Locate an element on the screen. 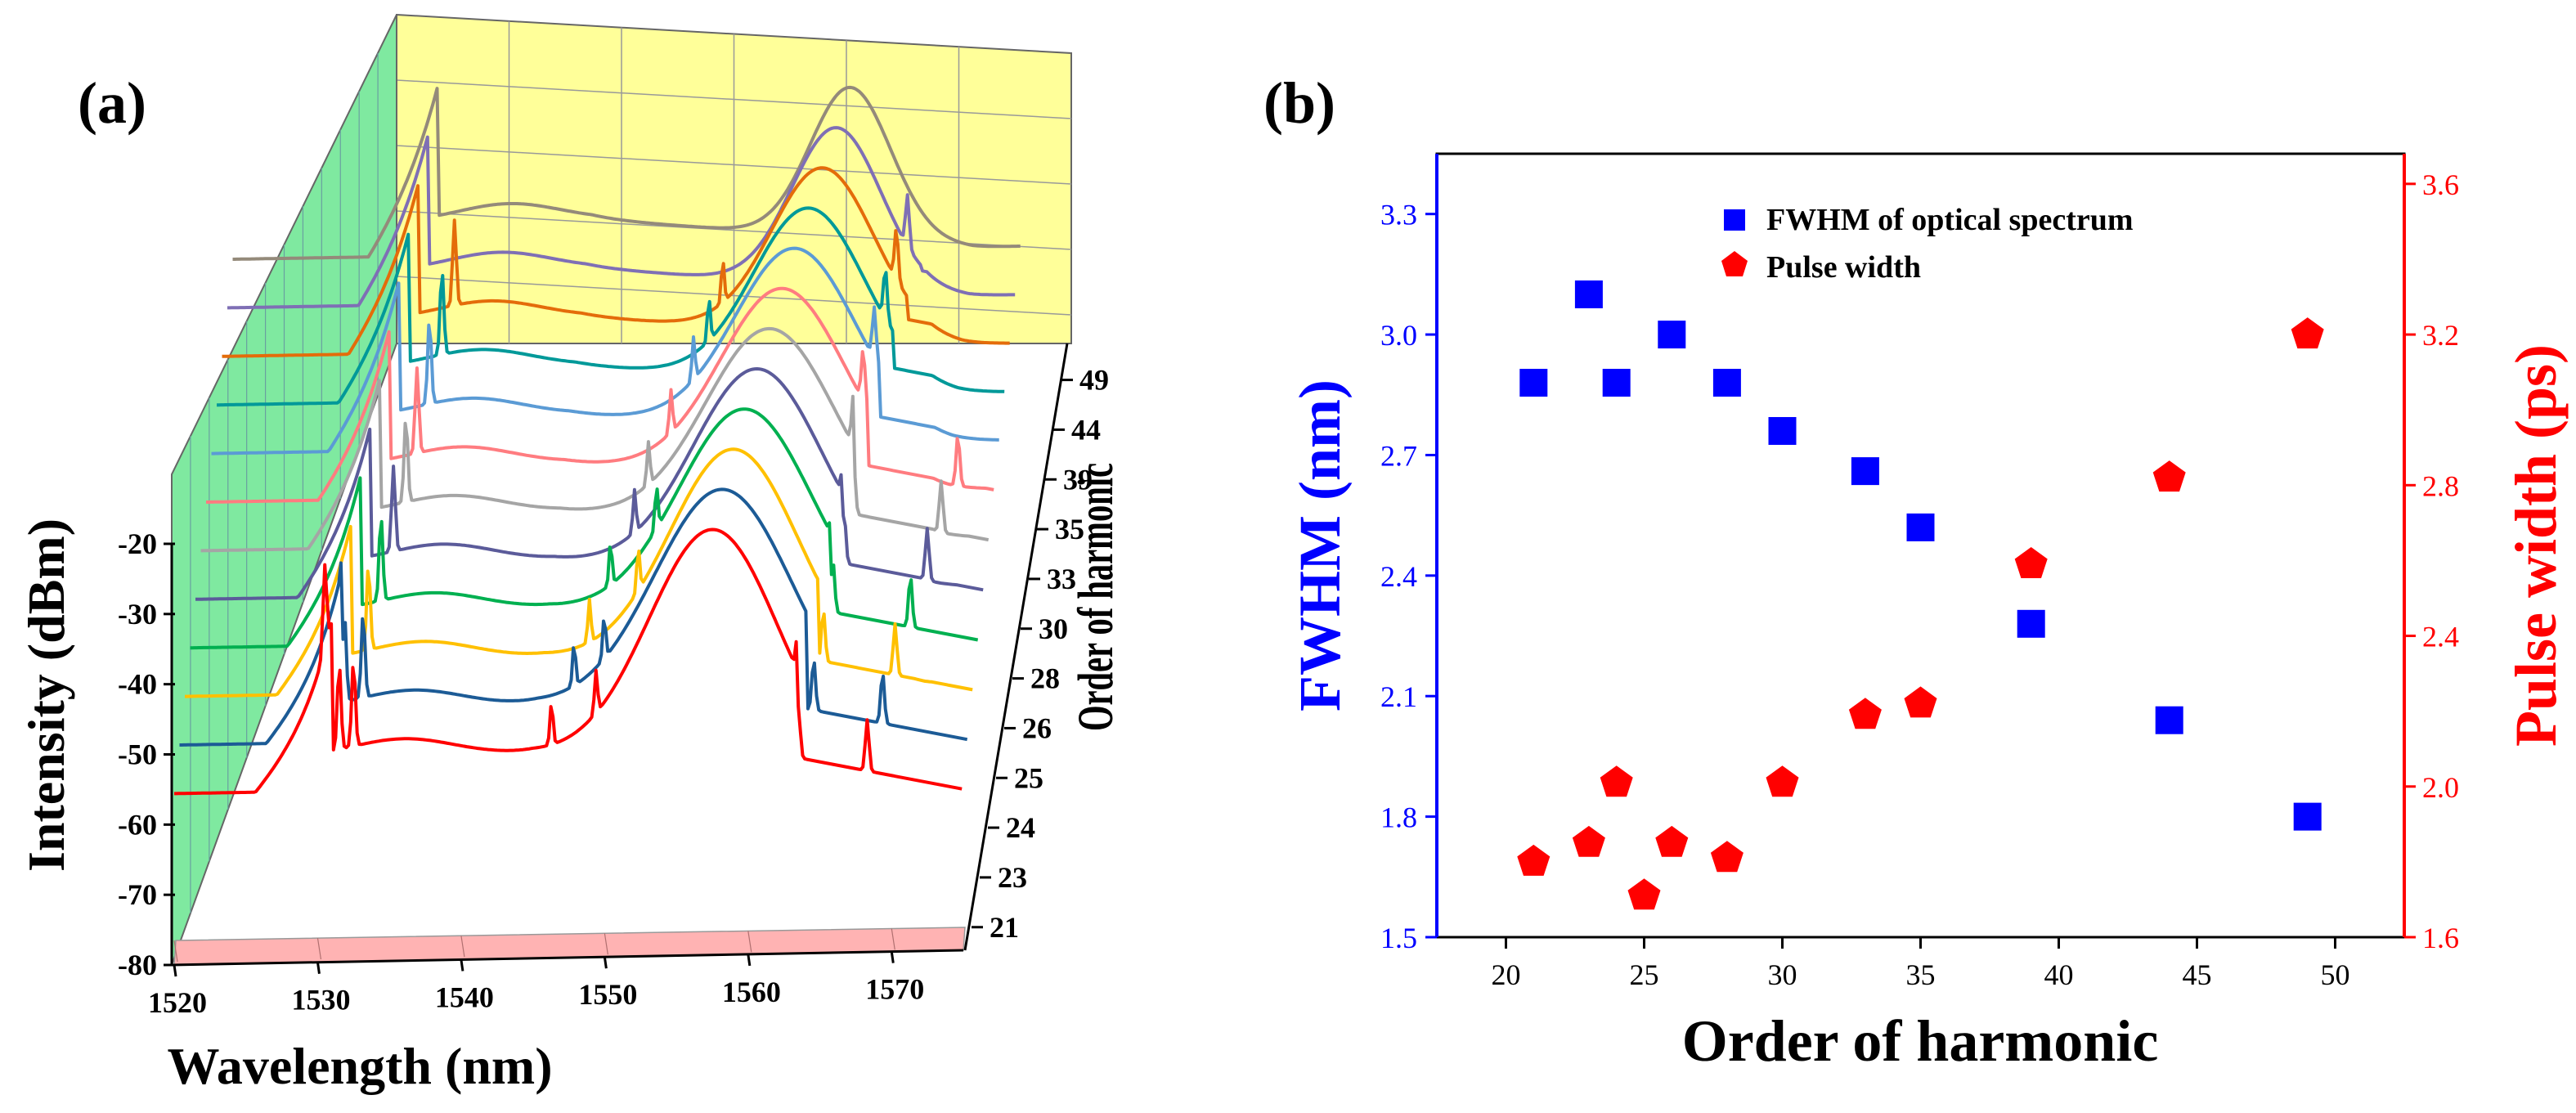 This screenshot has width=2576, height=1113. x-tick-label: 35 is located at coordinates (1921, 975).